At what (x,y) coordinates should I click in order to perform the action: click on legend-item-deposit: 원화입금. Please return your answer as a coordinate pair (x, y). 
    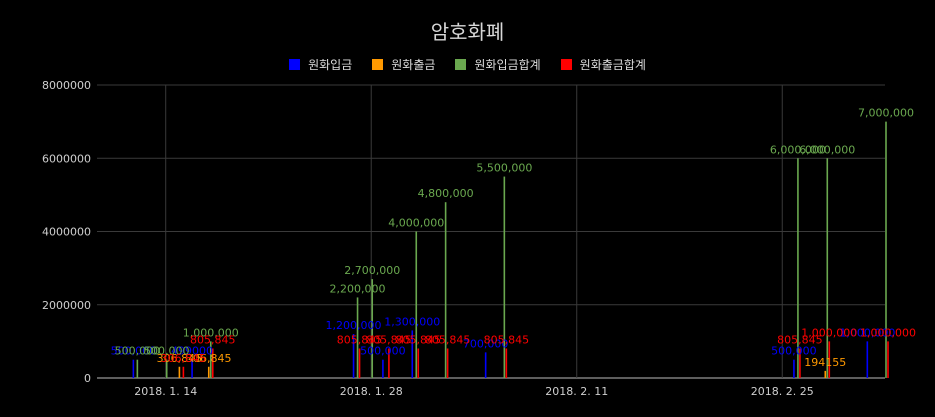
    Looking at the image, I should click on (320, 64).